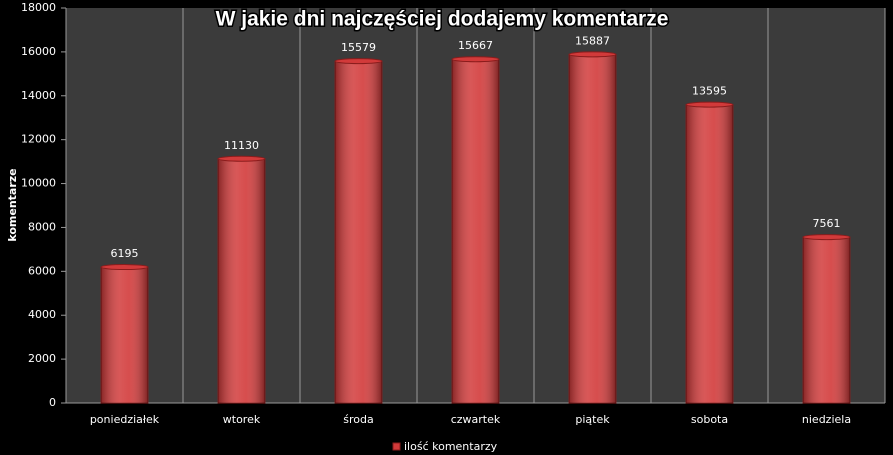 The image size is (893, 455). Describe the element at coordinates (358, 419) in the screenshot. I see `x-tick-label: środa` at that location.